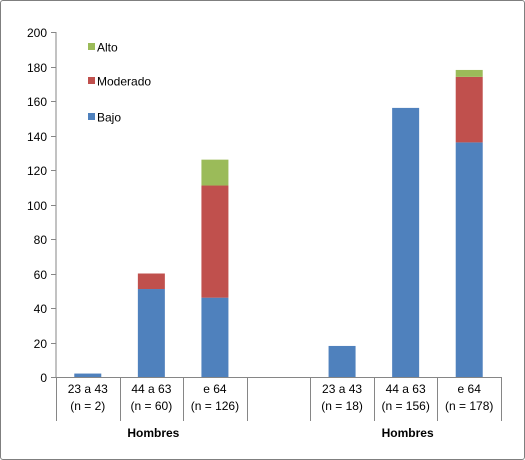  What do you see at coordinates (152, 406) in the screenshot?
I see `x-category-count-label: (n = 60)` at bounding box center [152, 406].